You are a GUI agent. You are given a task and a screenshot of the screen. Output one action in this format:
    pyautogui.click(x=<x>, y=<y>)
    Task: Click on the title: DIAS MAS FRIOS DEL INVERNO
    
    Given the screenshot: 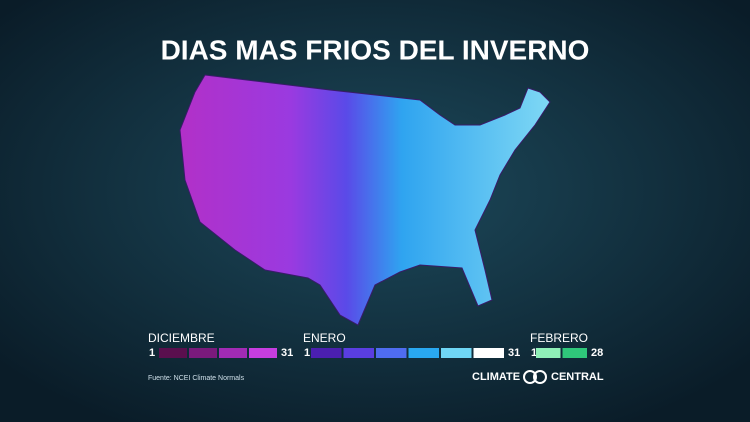 What is the action you would take?
    pyautogui.click(x=375, y=49)
    